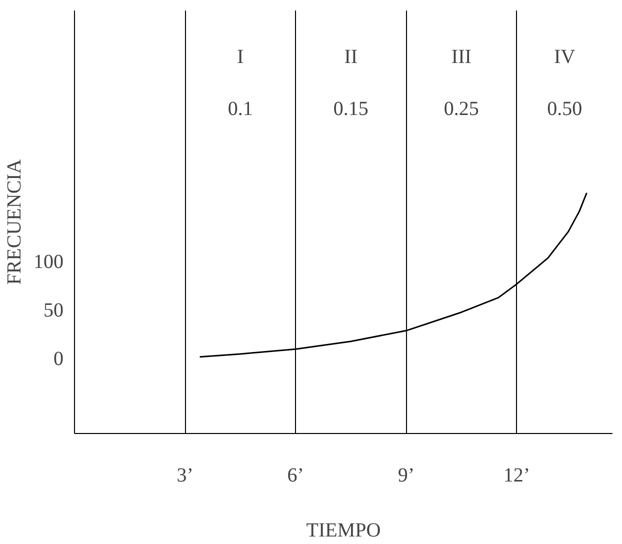  What do you see at coordinates (59, 359) in the screenshot?
I see `y-tick-label: 0` at bounding box center [59, 359].